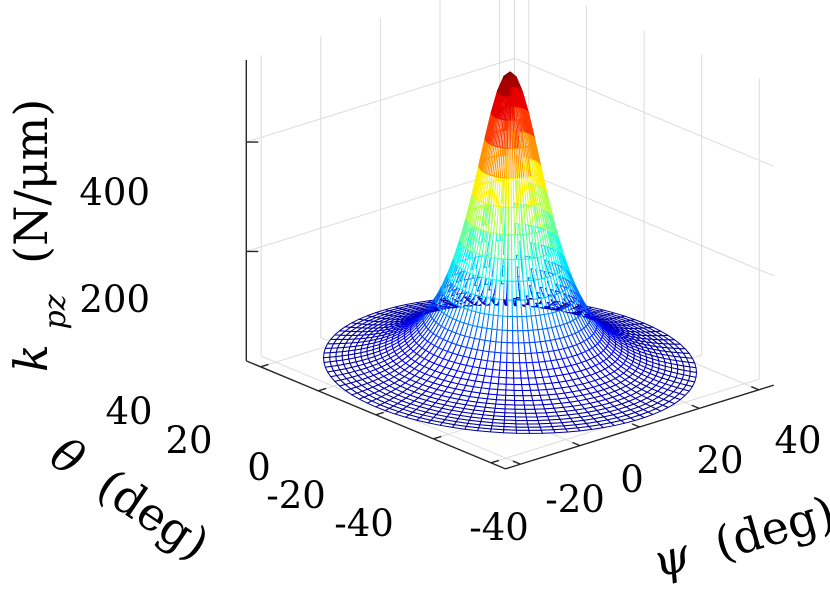 Image resolution: width=830 pixels, height=595 pixels. I want to click on y-tick-label-20: 20, so click(188, 440).